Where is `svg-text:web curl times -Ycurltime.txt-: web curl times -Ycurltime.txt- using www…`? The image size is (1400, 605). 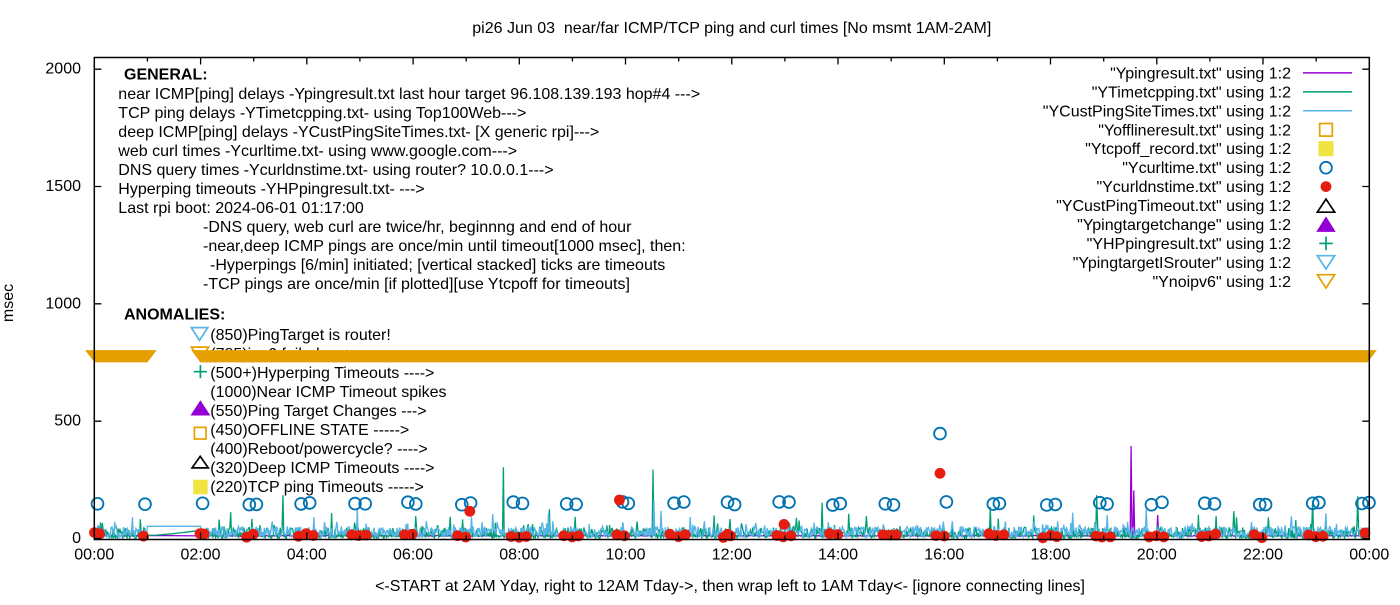 svg-text:web curl times -Ycurltime.txt-: web curl times -Ycurltime.txt- using www… is located at coordinates (317, 151).